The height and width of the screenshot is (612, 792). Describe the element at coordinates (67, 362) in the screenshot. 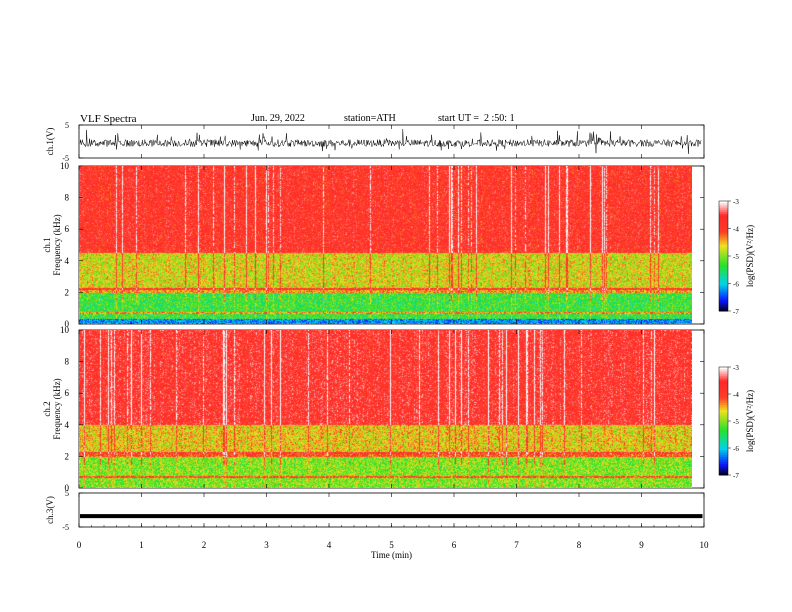

I see `spec2-ytick-label: 8` at that location.